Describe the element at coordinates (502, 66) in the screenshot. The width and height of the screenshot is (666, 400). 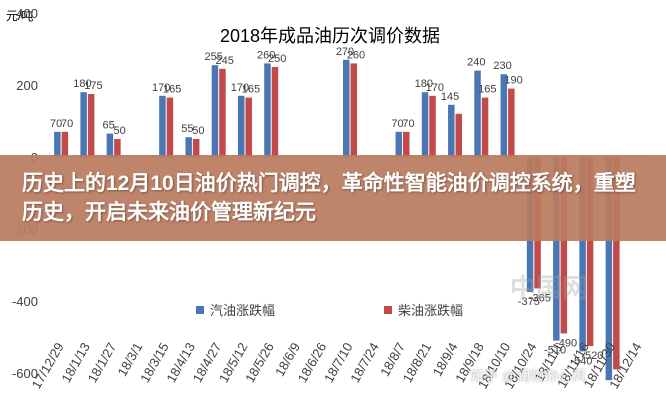
I see `data-label: 230` at that location.